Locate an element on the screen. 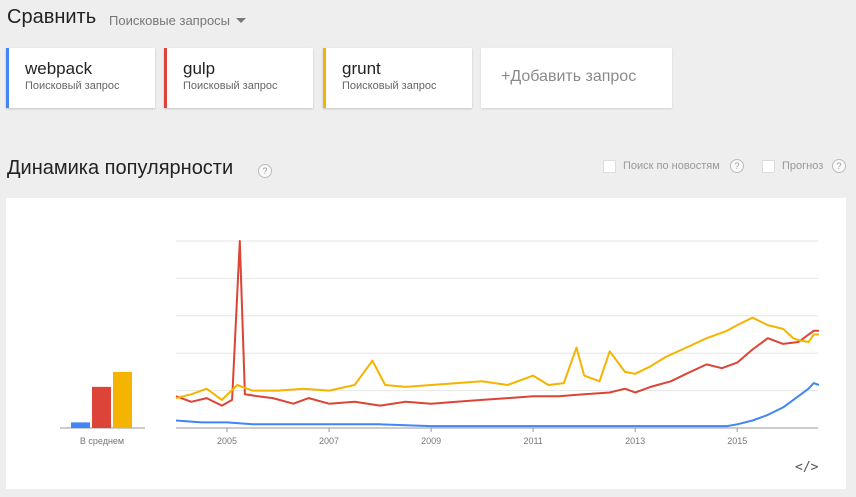 The image size is (856, 497). news-search-label: Поиск по новостям is located at coordinates (671, 166).